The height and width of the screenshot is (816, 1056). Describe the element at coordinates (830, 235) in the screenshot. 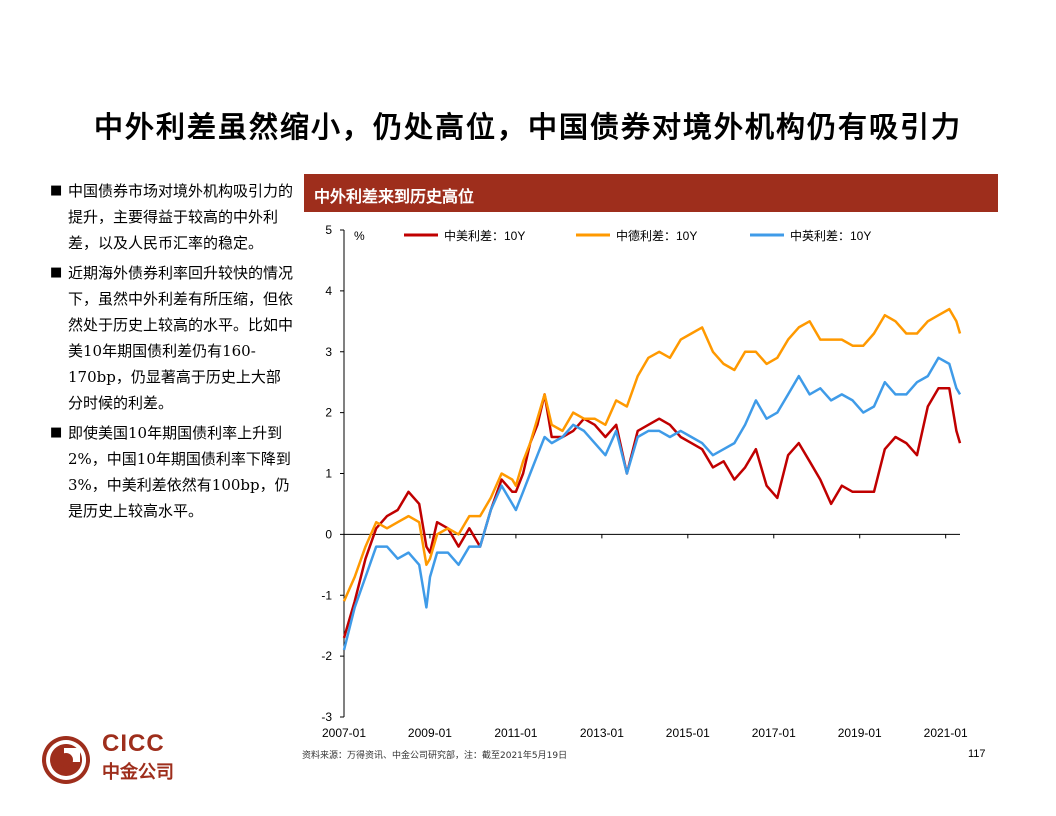

I see `legend-label-2: 中英利差：10Y` at that location.